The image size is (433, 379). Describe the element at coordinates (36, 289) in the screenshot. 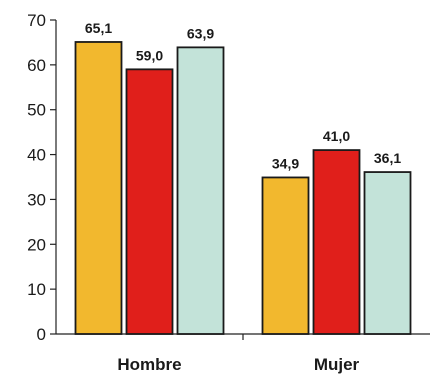

I see `y-tick-label: 10` at that location.